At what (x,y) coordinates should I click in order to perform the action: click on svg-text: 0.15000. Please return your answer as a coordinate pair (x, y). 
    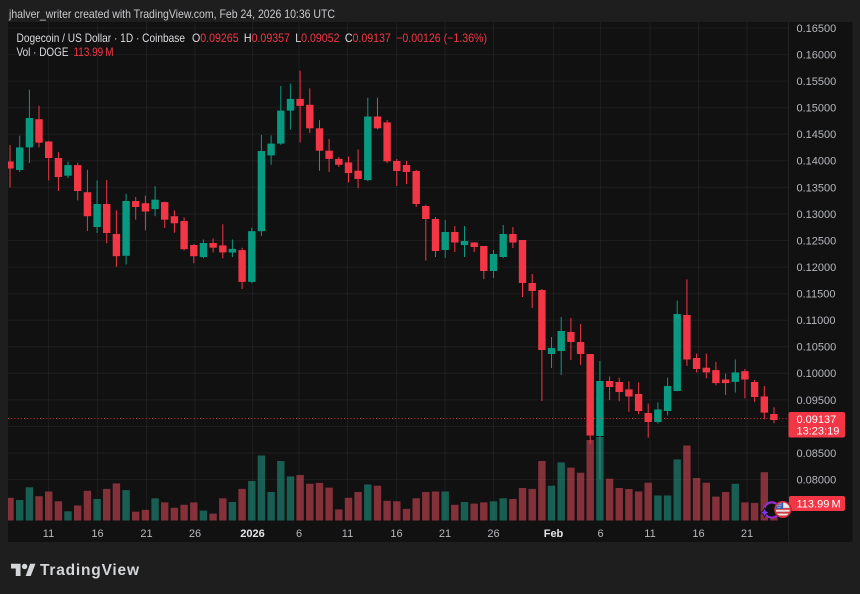
    Looking at the image, I should click on (817, 109).